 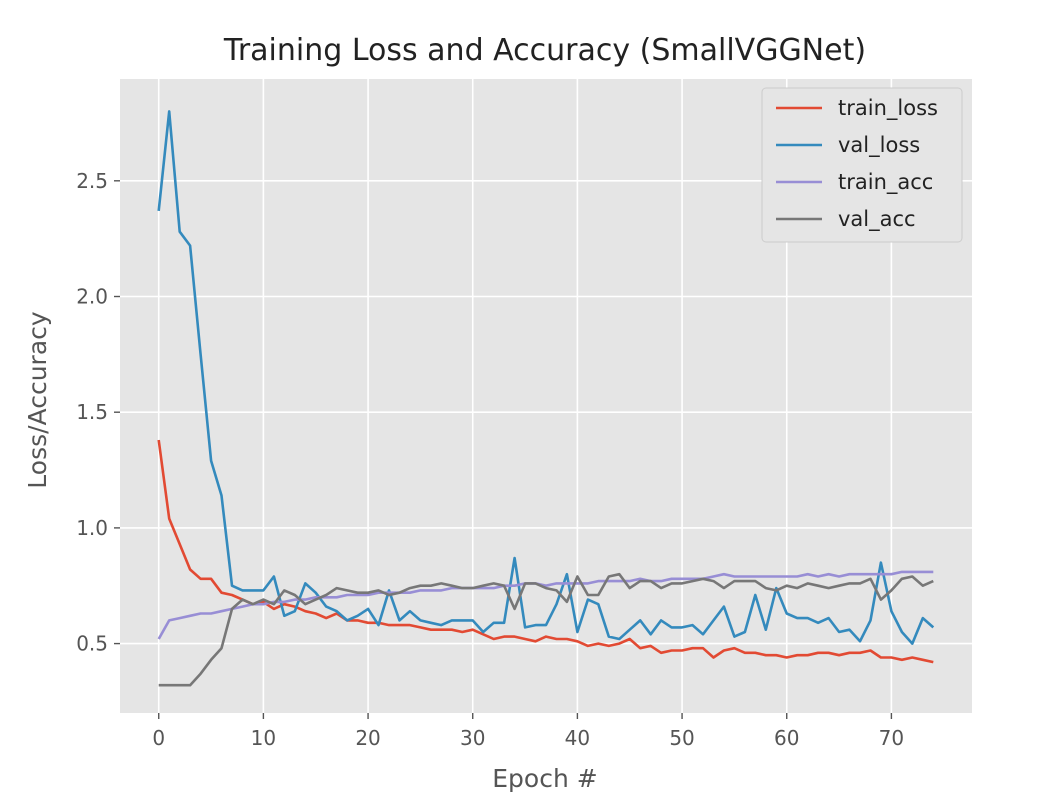 I want to click on y-tick-label: 1.5, so click(x=92, y=412).